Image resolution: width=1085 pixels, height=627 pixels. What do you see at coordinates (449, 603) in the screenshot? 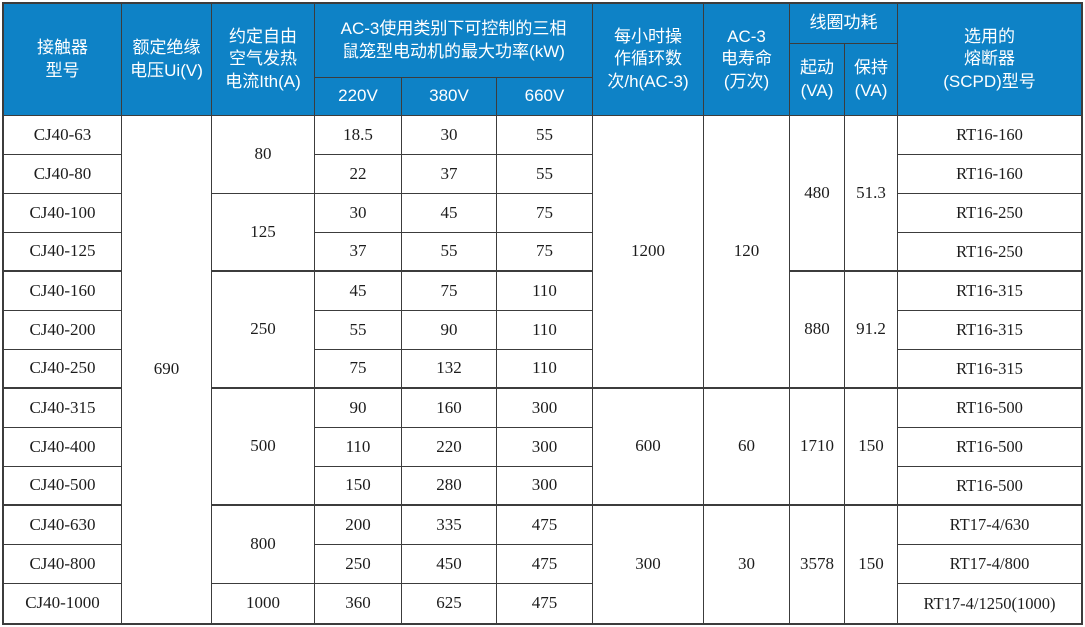
I see `power-380-cell: 625` at bounding box center [449, 603].